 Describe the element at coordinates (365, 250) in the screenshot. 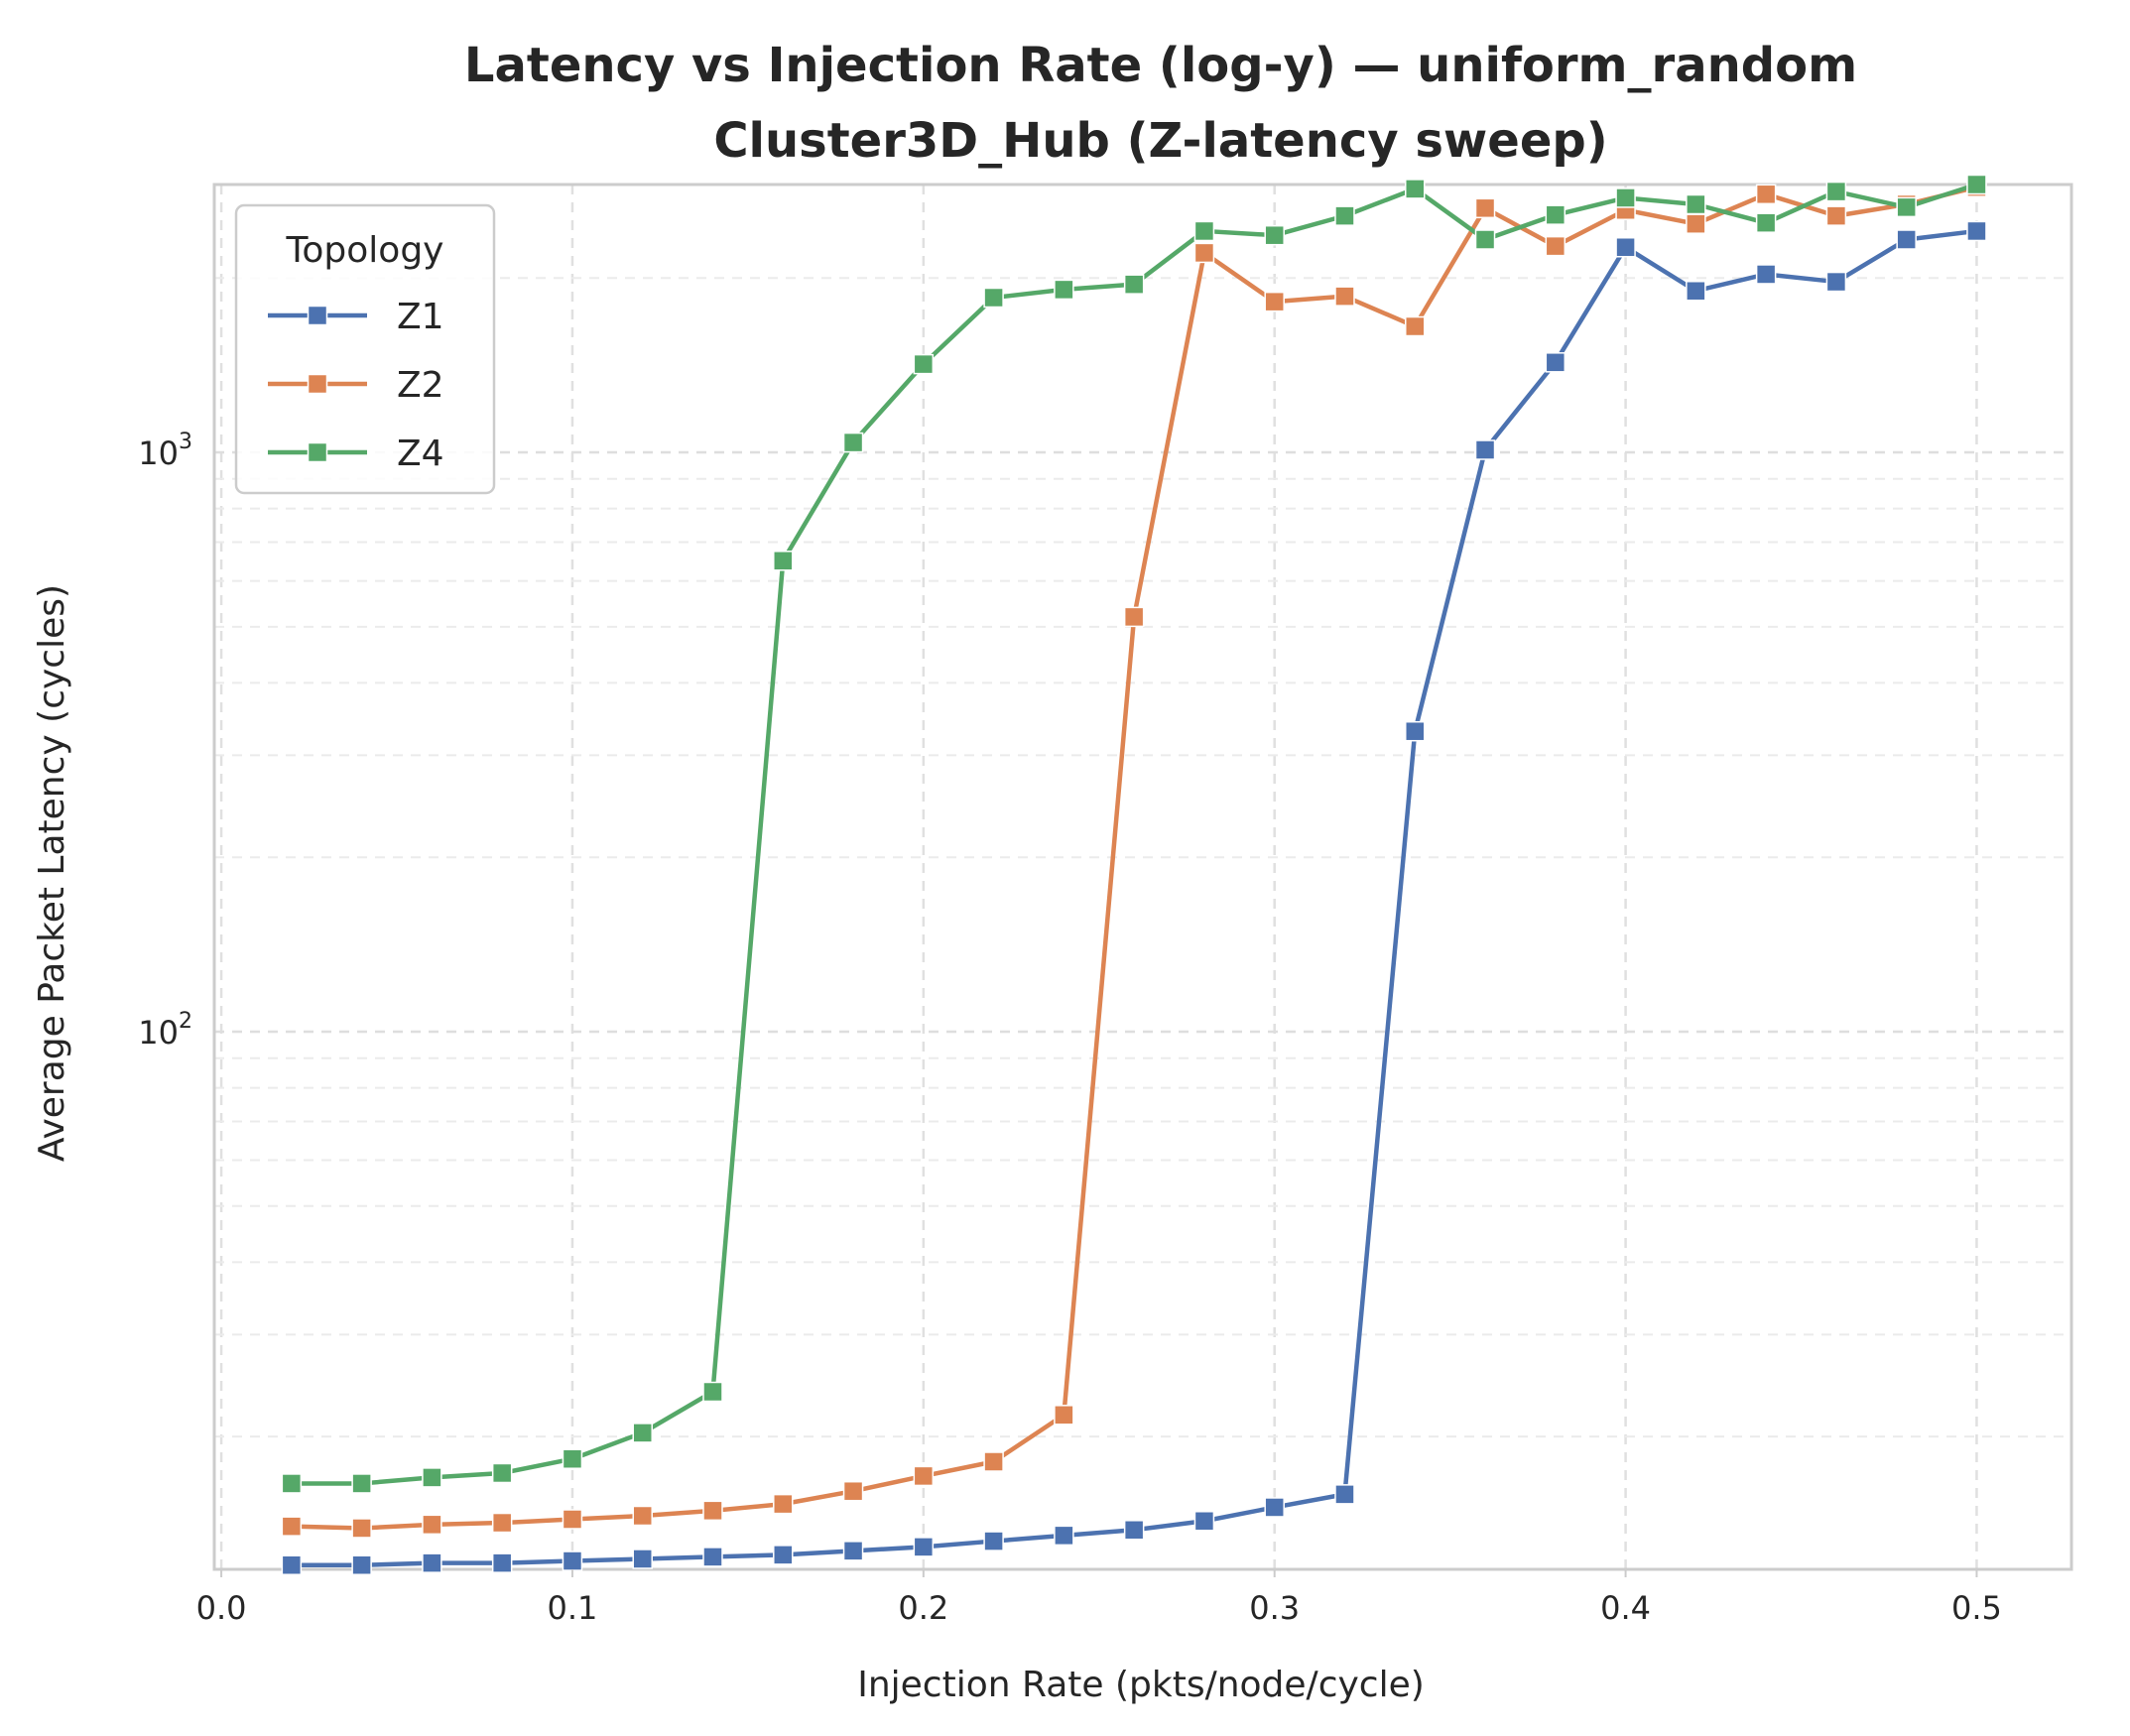

I see `legend-title: Topology` at that location.